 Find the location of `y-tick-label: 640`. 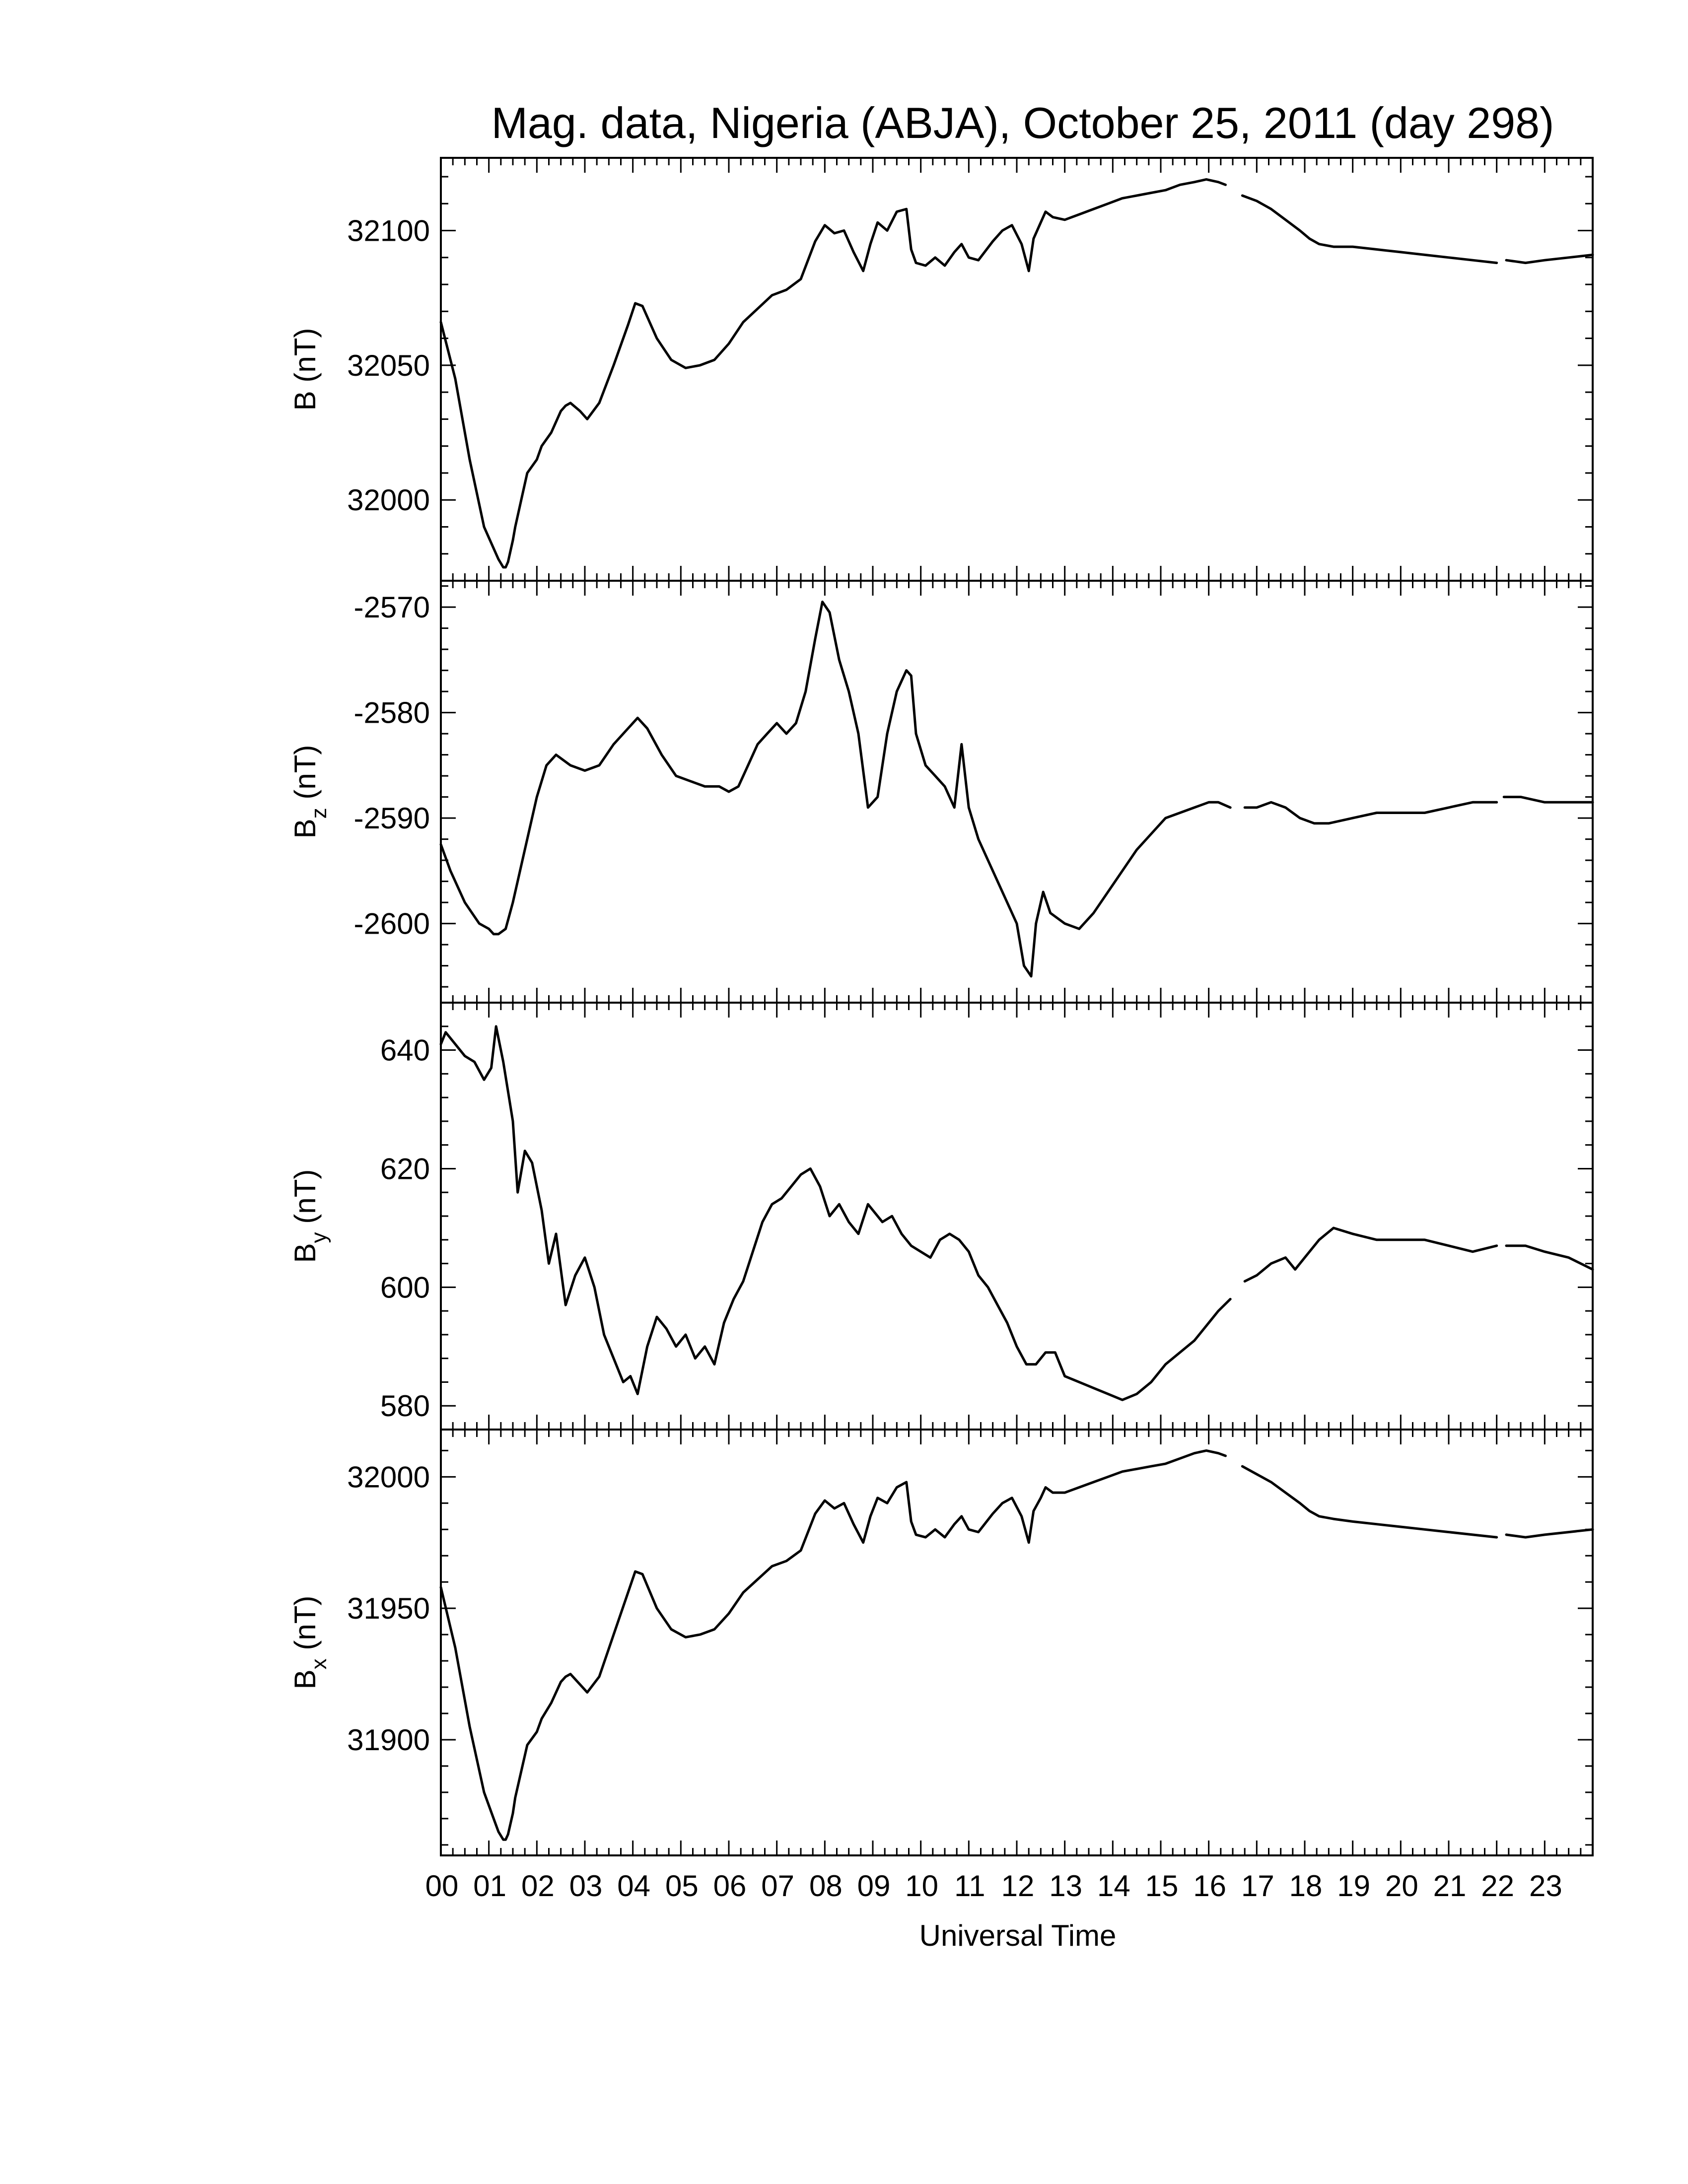

y-tick-label: 640 is located at coordinates (405, 1050).